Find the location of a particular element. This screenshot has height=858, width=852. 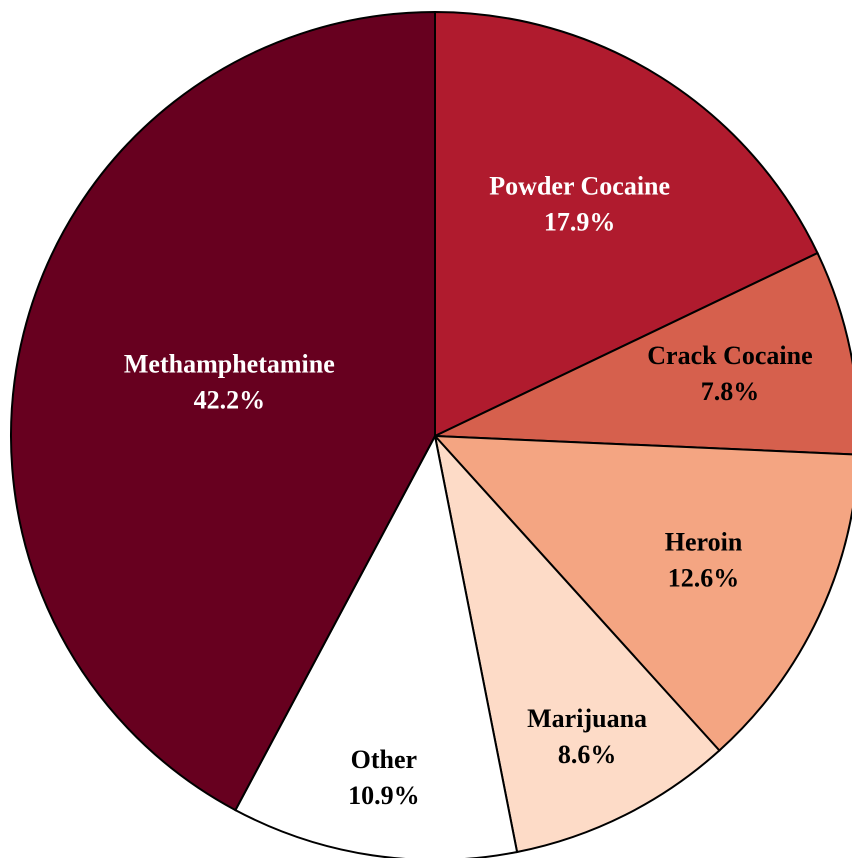

slice-value-label: 8.6% is located at coordinates (587, 754).